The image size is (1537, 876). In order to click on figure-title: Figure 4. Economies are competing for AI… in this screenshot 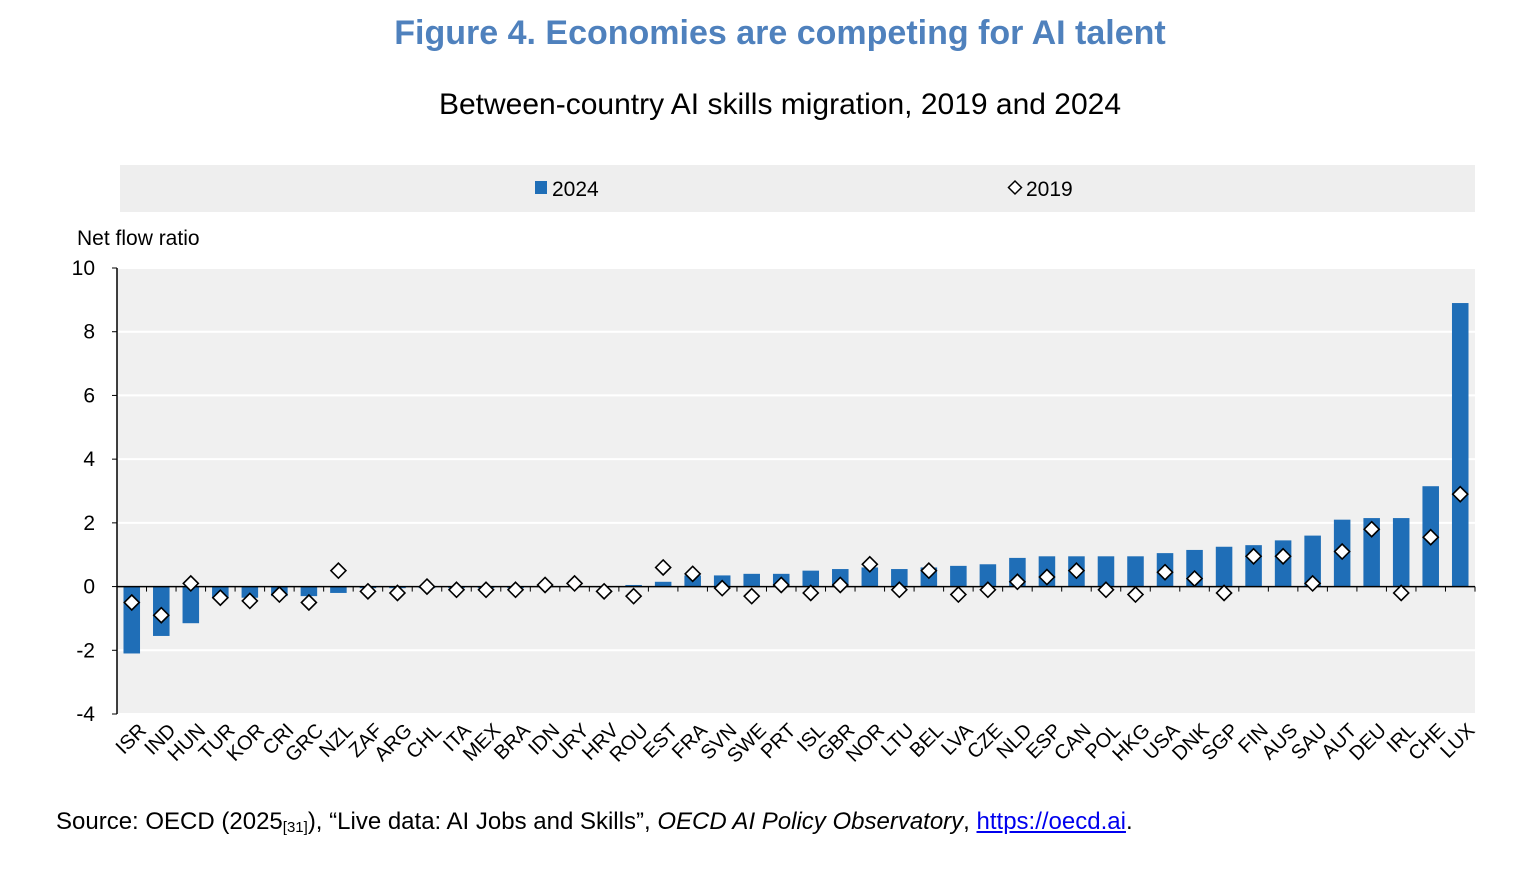, I will do `click(780, 33)`.